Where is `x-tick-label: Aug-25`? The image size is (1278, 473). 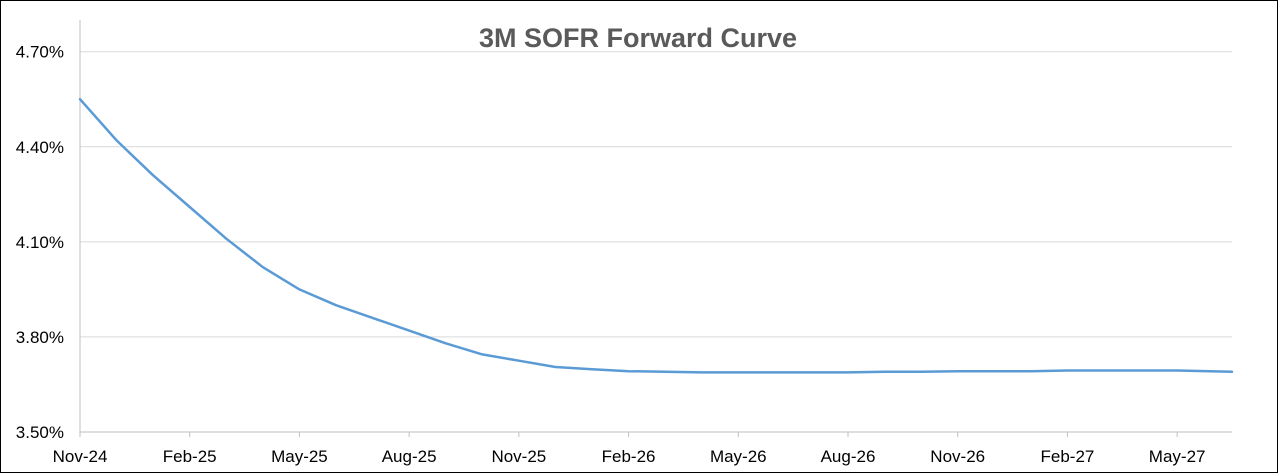
x-tick-label: Aug-25 is located at coordinates (409, 456).